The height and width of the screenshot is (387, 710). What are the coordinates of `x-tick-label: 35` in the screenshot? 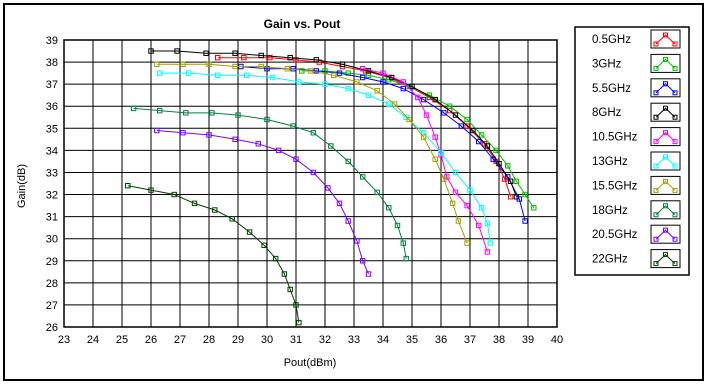 It's located at (412, 340).